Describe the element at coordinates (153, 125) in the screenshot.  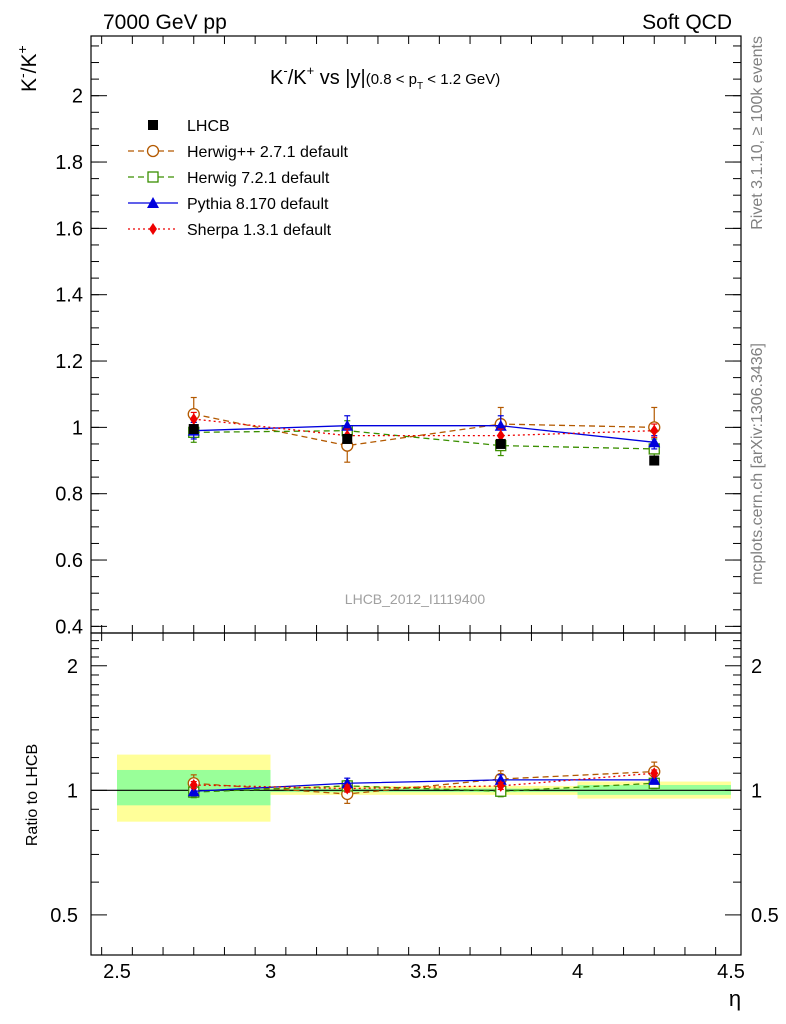
I see `legend-marker-lhcb` at that location.